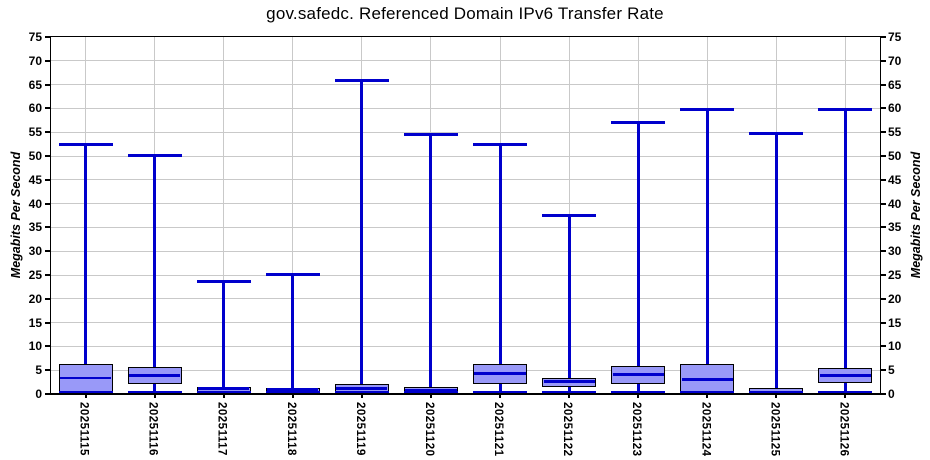 This screenshot has width=930, height=460. What do you see at coordinates (35, 203) in the screenshot?
I see `y-tick-label-left: 40` at bounding box center [35, 203].